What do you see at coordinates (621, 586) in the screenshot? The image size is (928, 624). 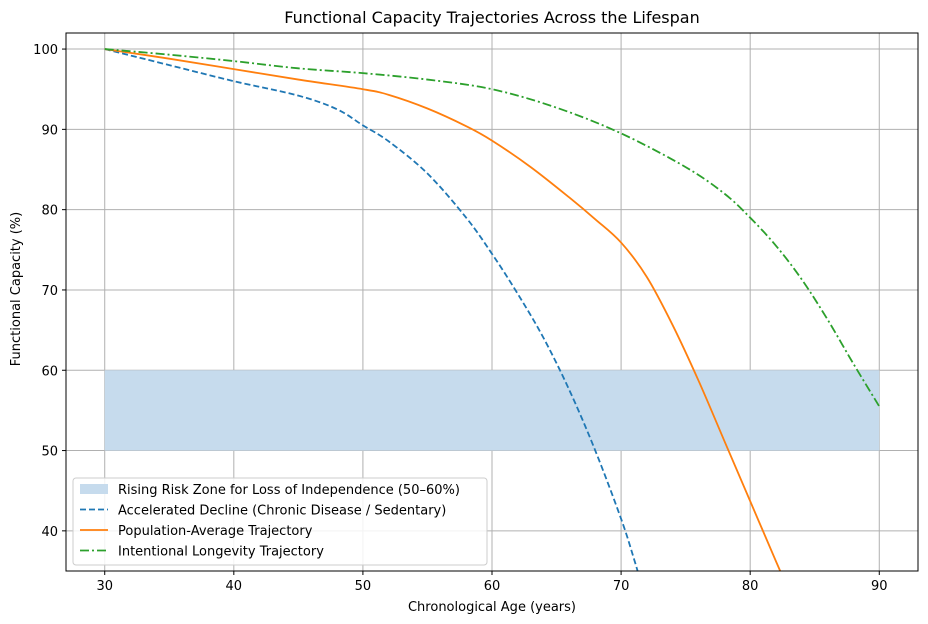 I see `x-tick-label: 70` at bounding box center [621, 586].